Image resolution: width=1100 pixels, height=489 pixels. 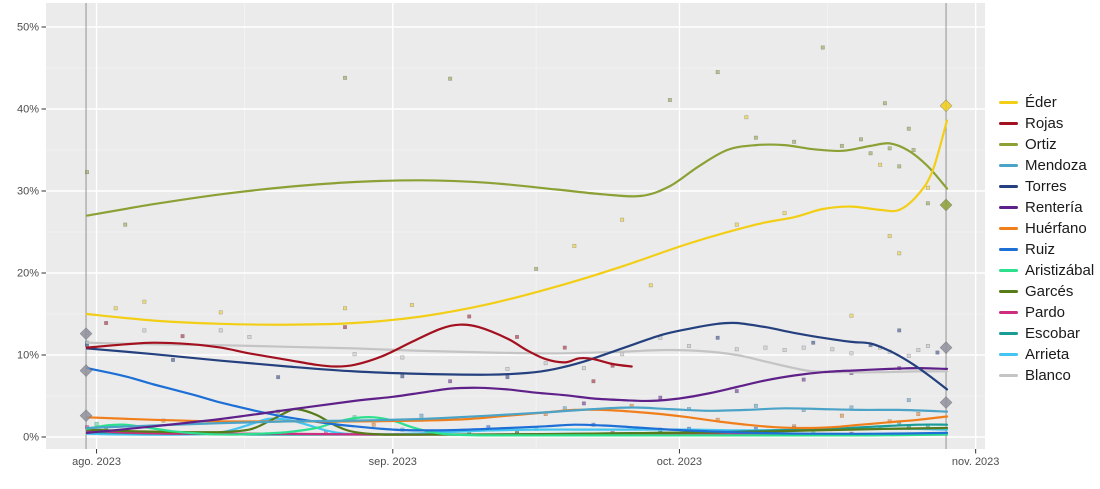 I want to click on legend-swatch-renteria, so click(x=1008, y=207).